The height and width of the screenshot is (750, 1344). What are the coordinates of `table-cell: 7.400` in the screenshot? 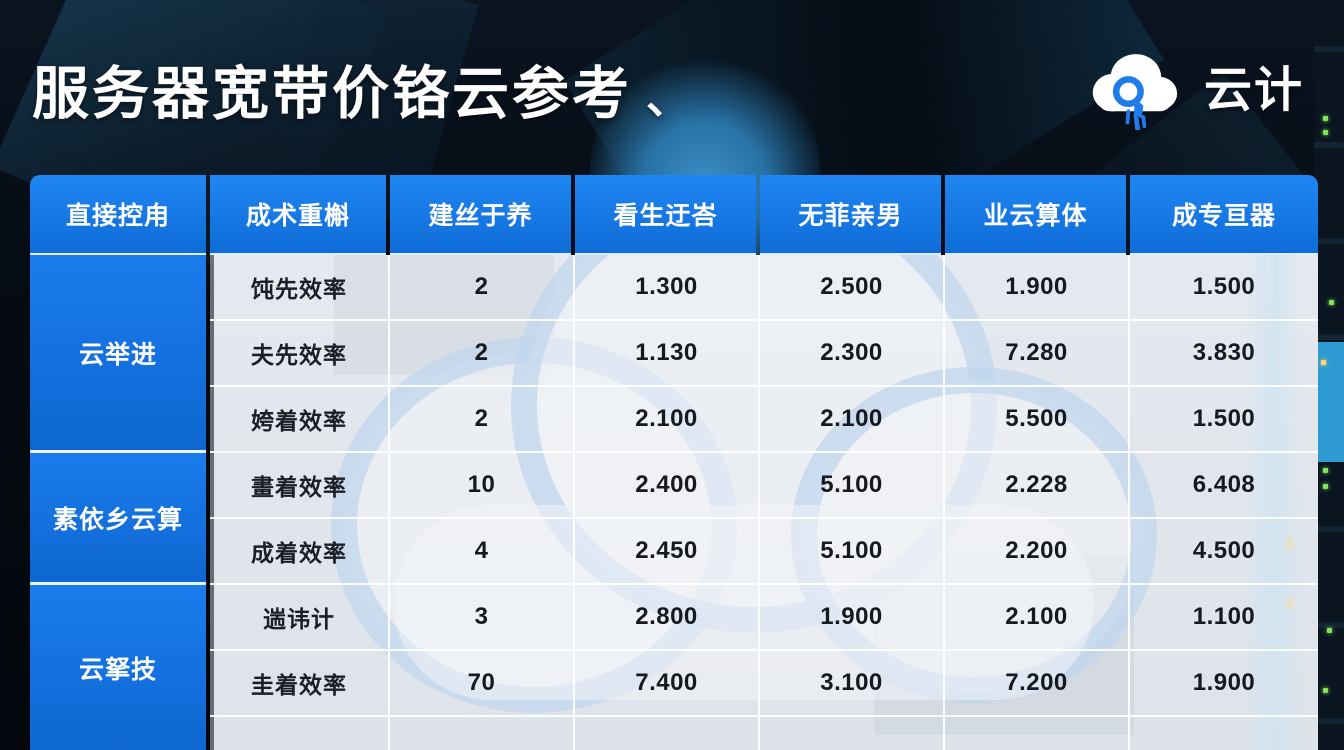 It's located at (667, 684).